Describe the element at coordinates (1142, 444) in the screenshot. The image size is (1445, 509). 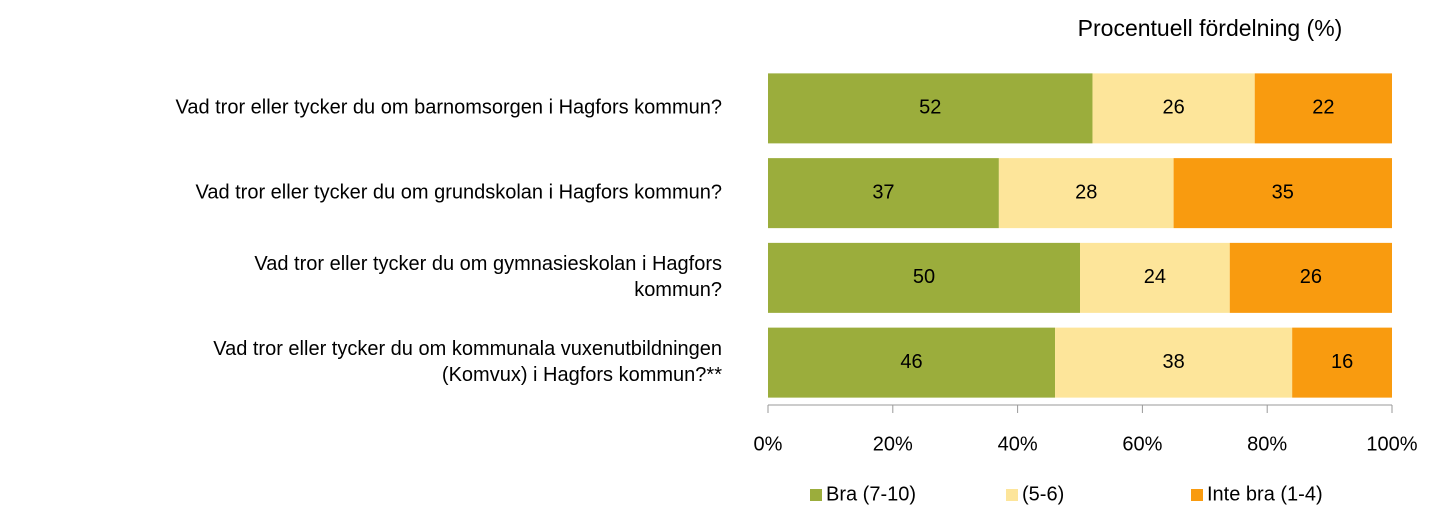
I see `x-tick-label: 60%` at that location.